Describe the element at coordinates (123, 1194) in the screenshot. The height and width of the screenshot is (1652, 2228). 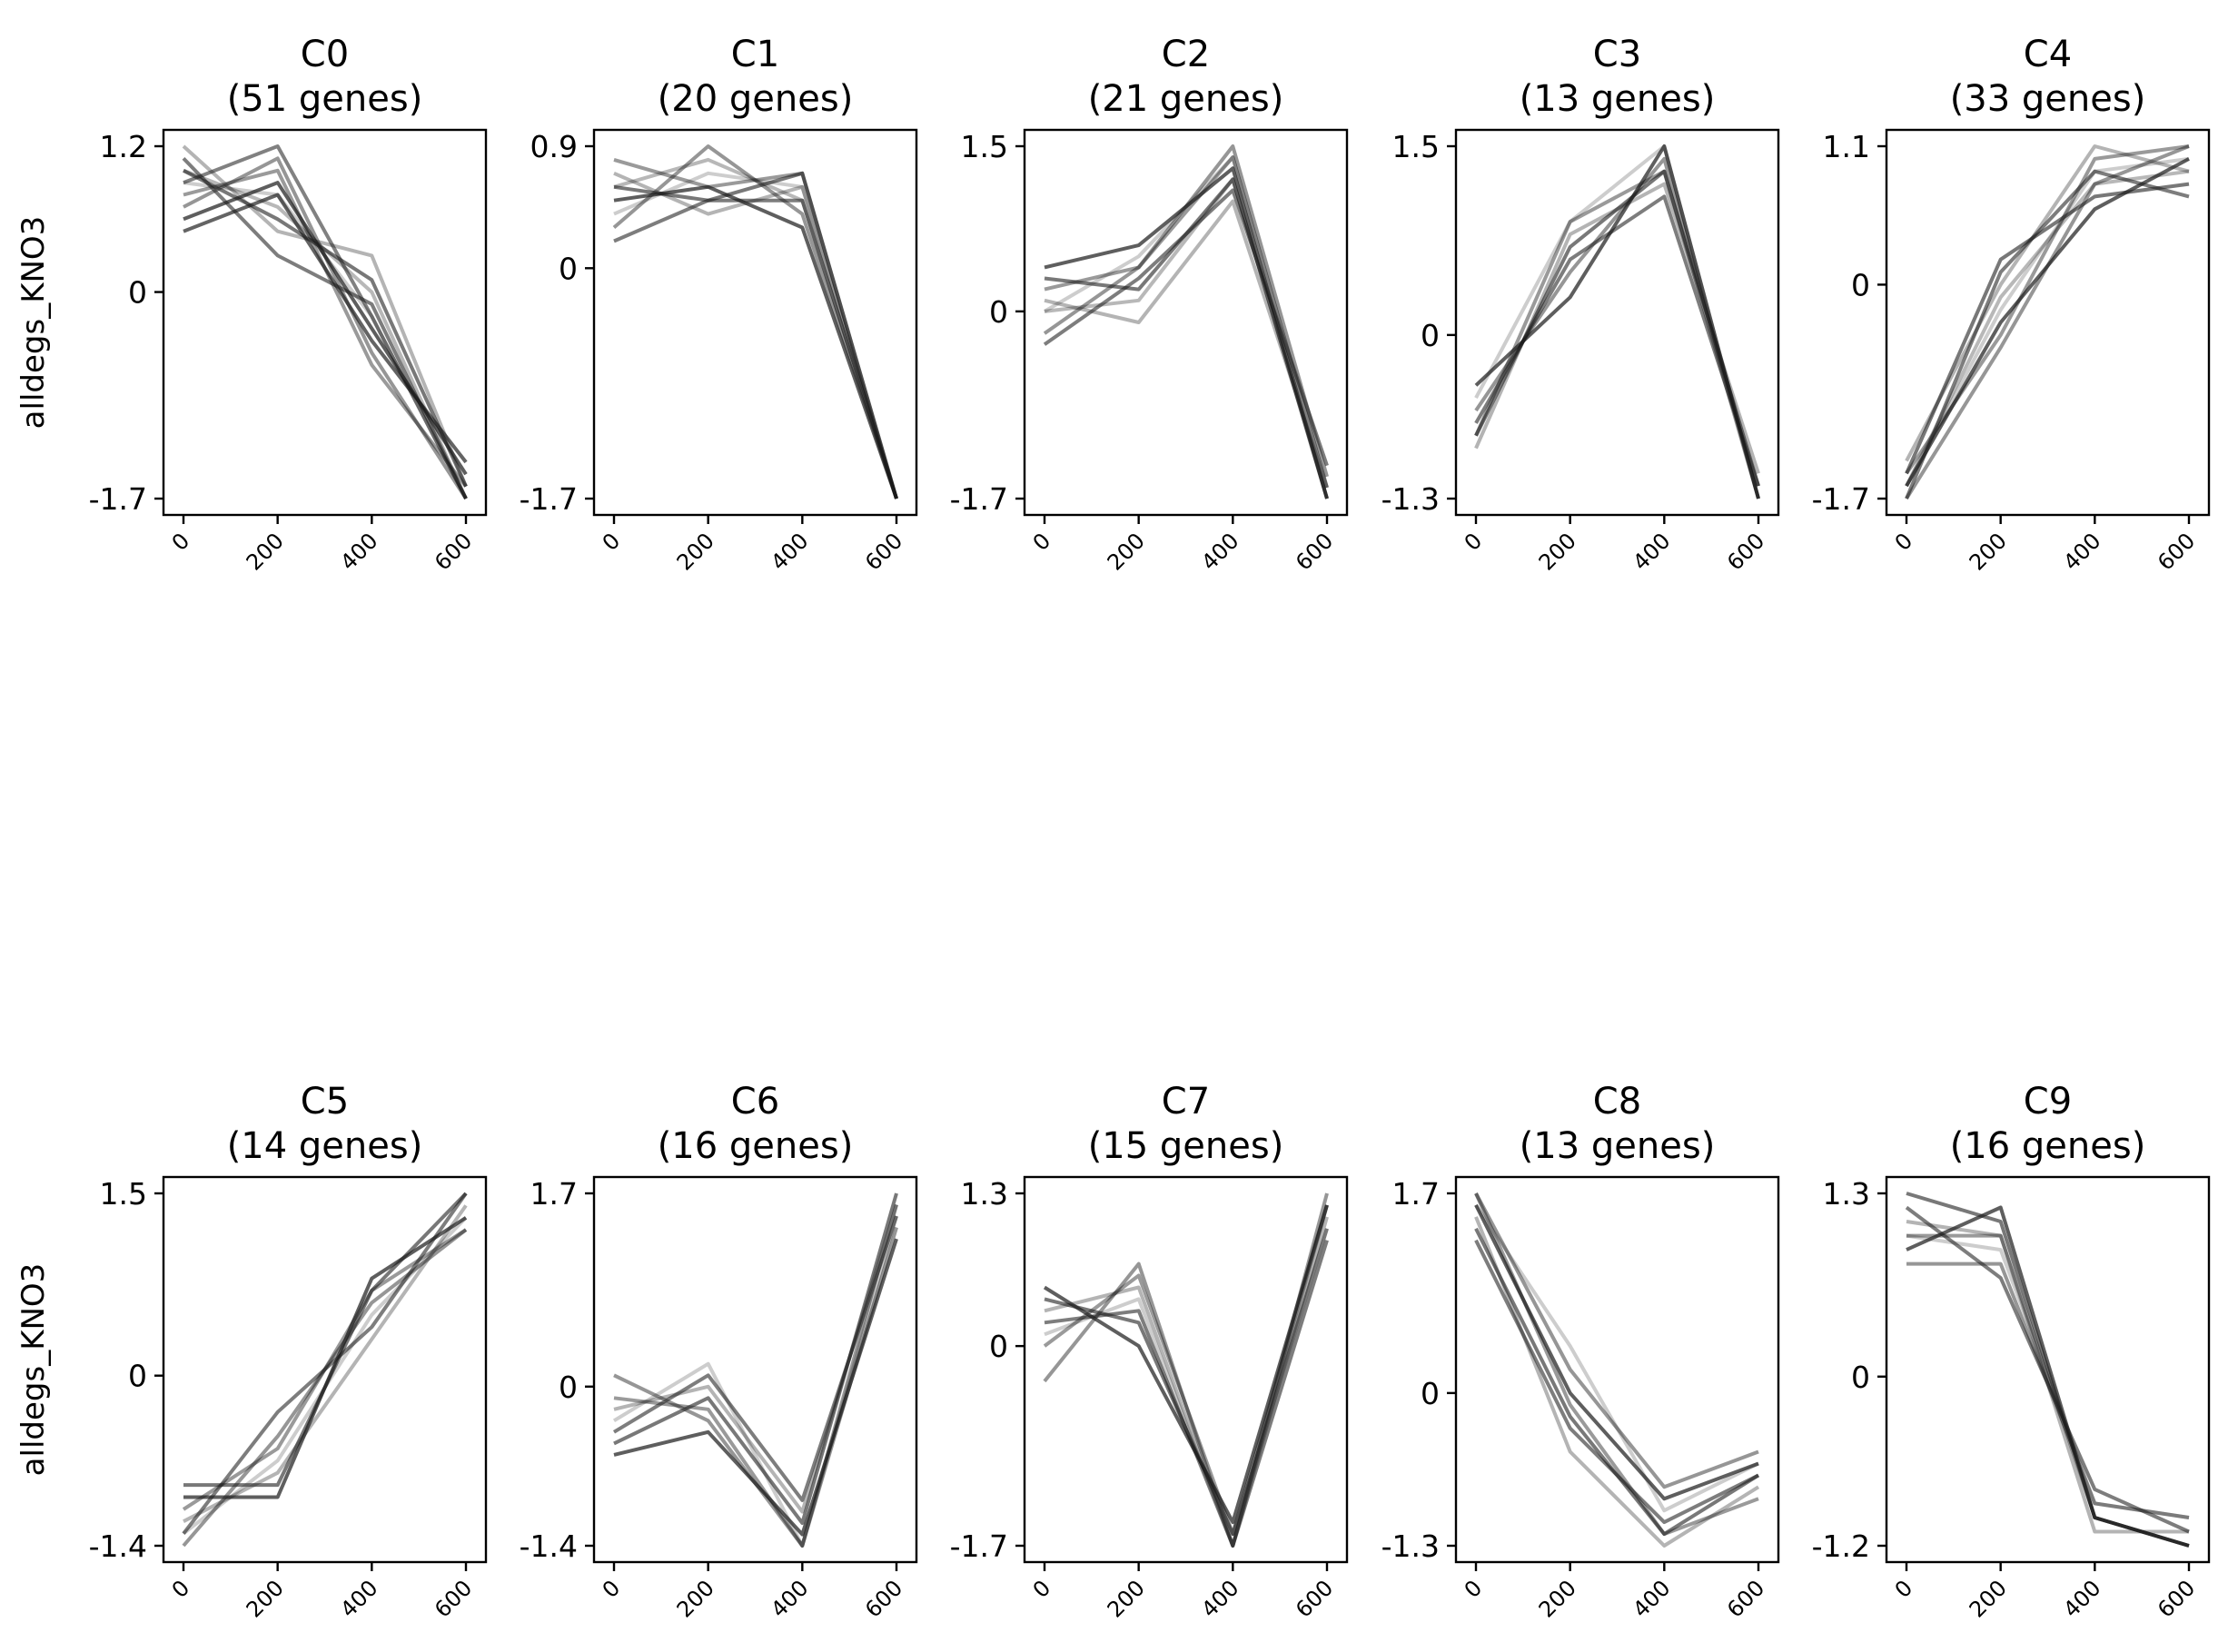
I see `y-tick-label: 1.5` at that location.